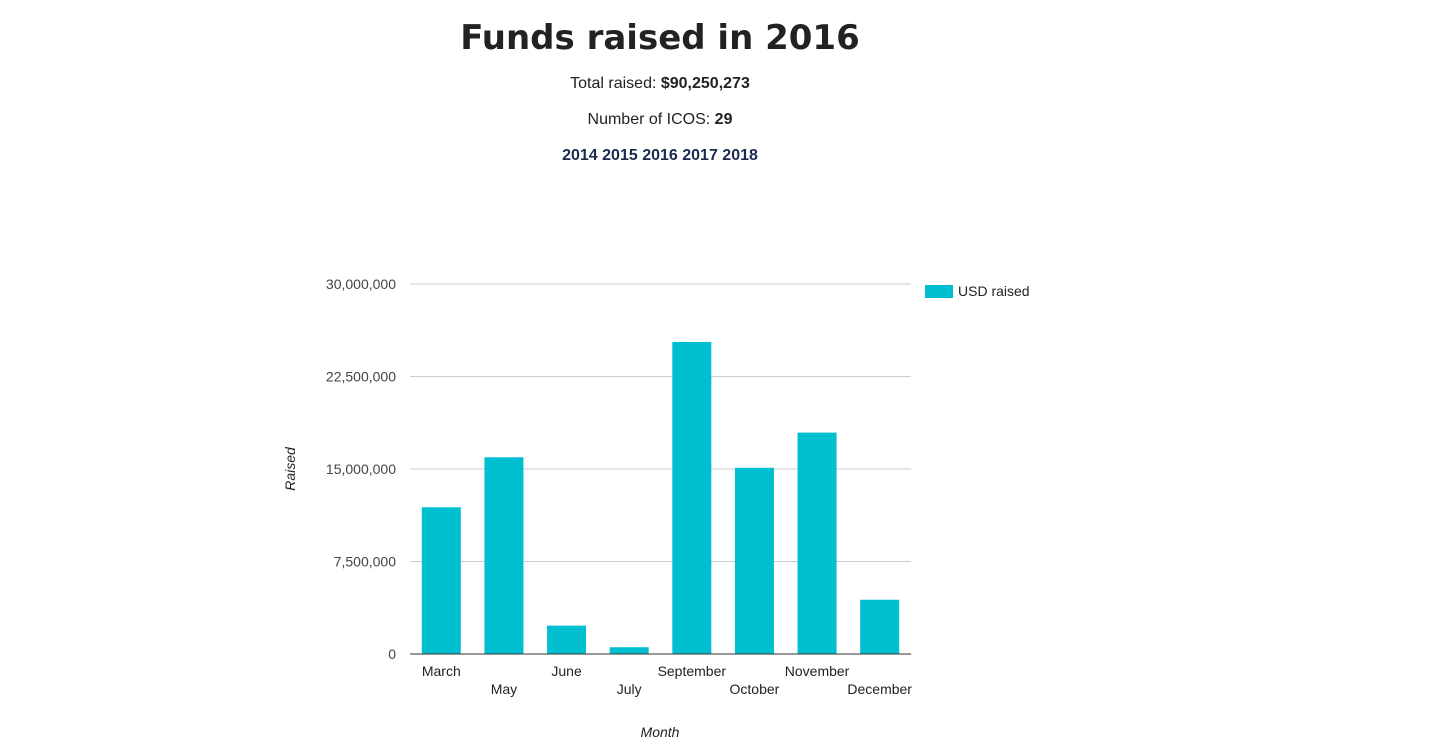 The height and width of the screenshot is (751, 1438). Describe the element at coordinates (879, 689) in the screenshot. I see `x-tick-label: December` at that location.